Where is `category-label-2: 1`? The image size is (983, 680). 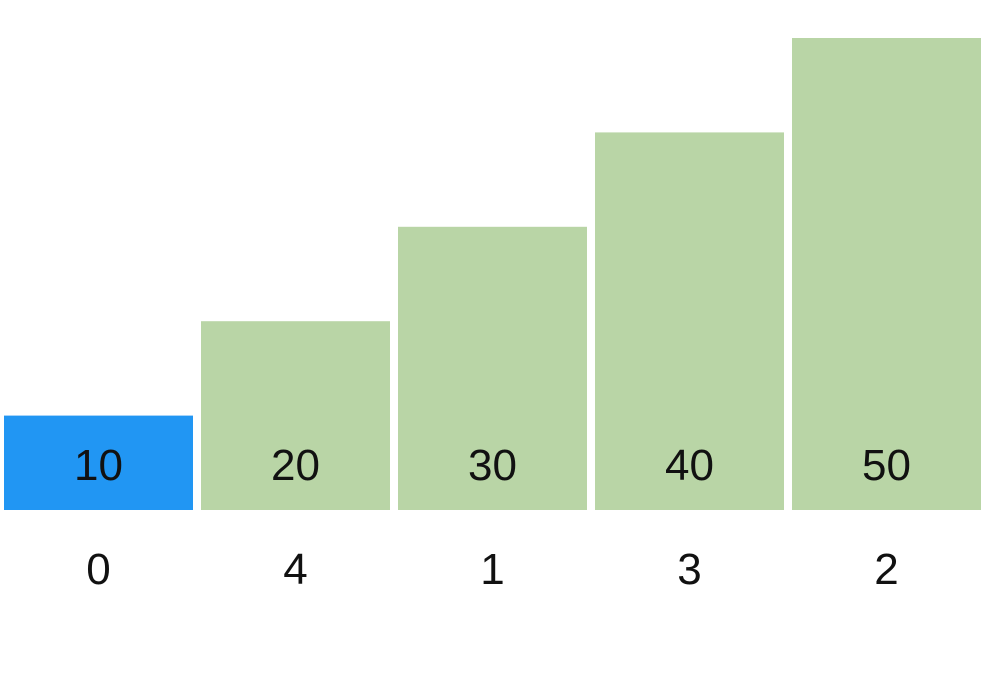 category-label-2: 1 is located at coordinates (492, 569).